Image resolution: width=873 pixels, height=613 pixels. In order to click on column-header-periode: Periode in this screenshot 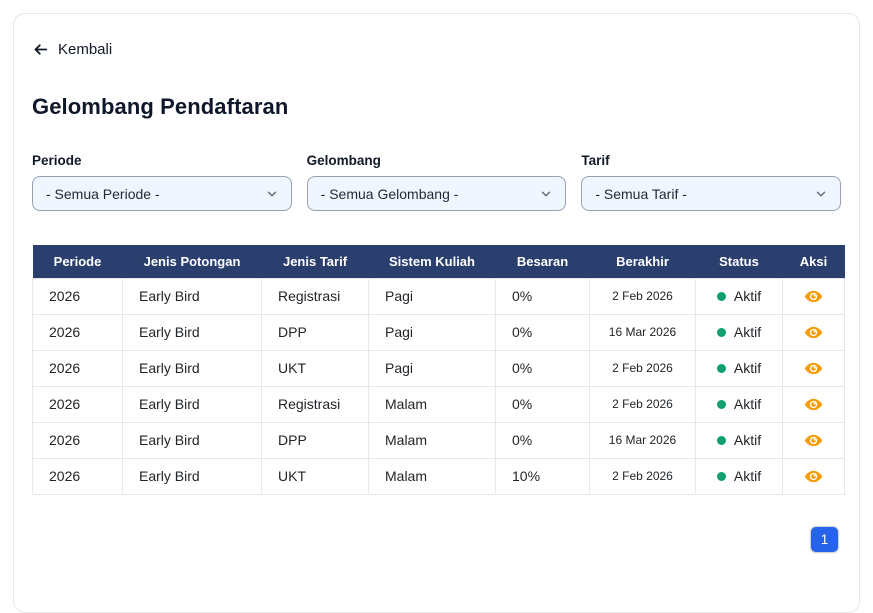, I will do `click(77, 261)`.